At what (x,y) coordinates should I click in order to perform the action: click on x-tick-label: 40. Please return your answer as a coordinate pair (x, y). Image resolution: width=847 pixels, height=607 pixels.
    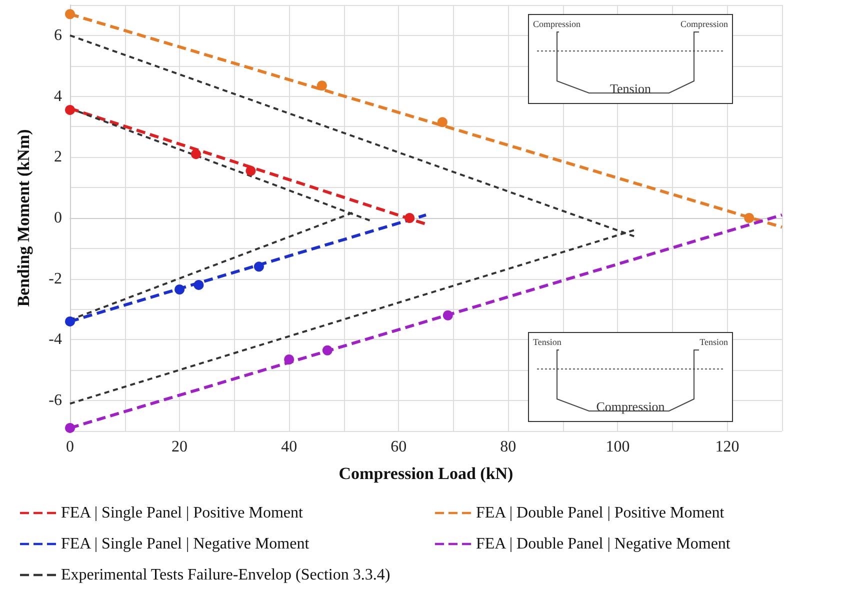
    Looking at the image, I should click on (289, 447).